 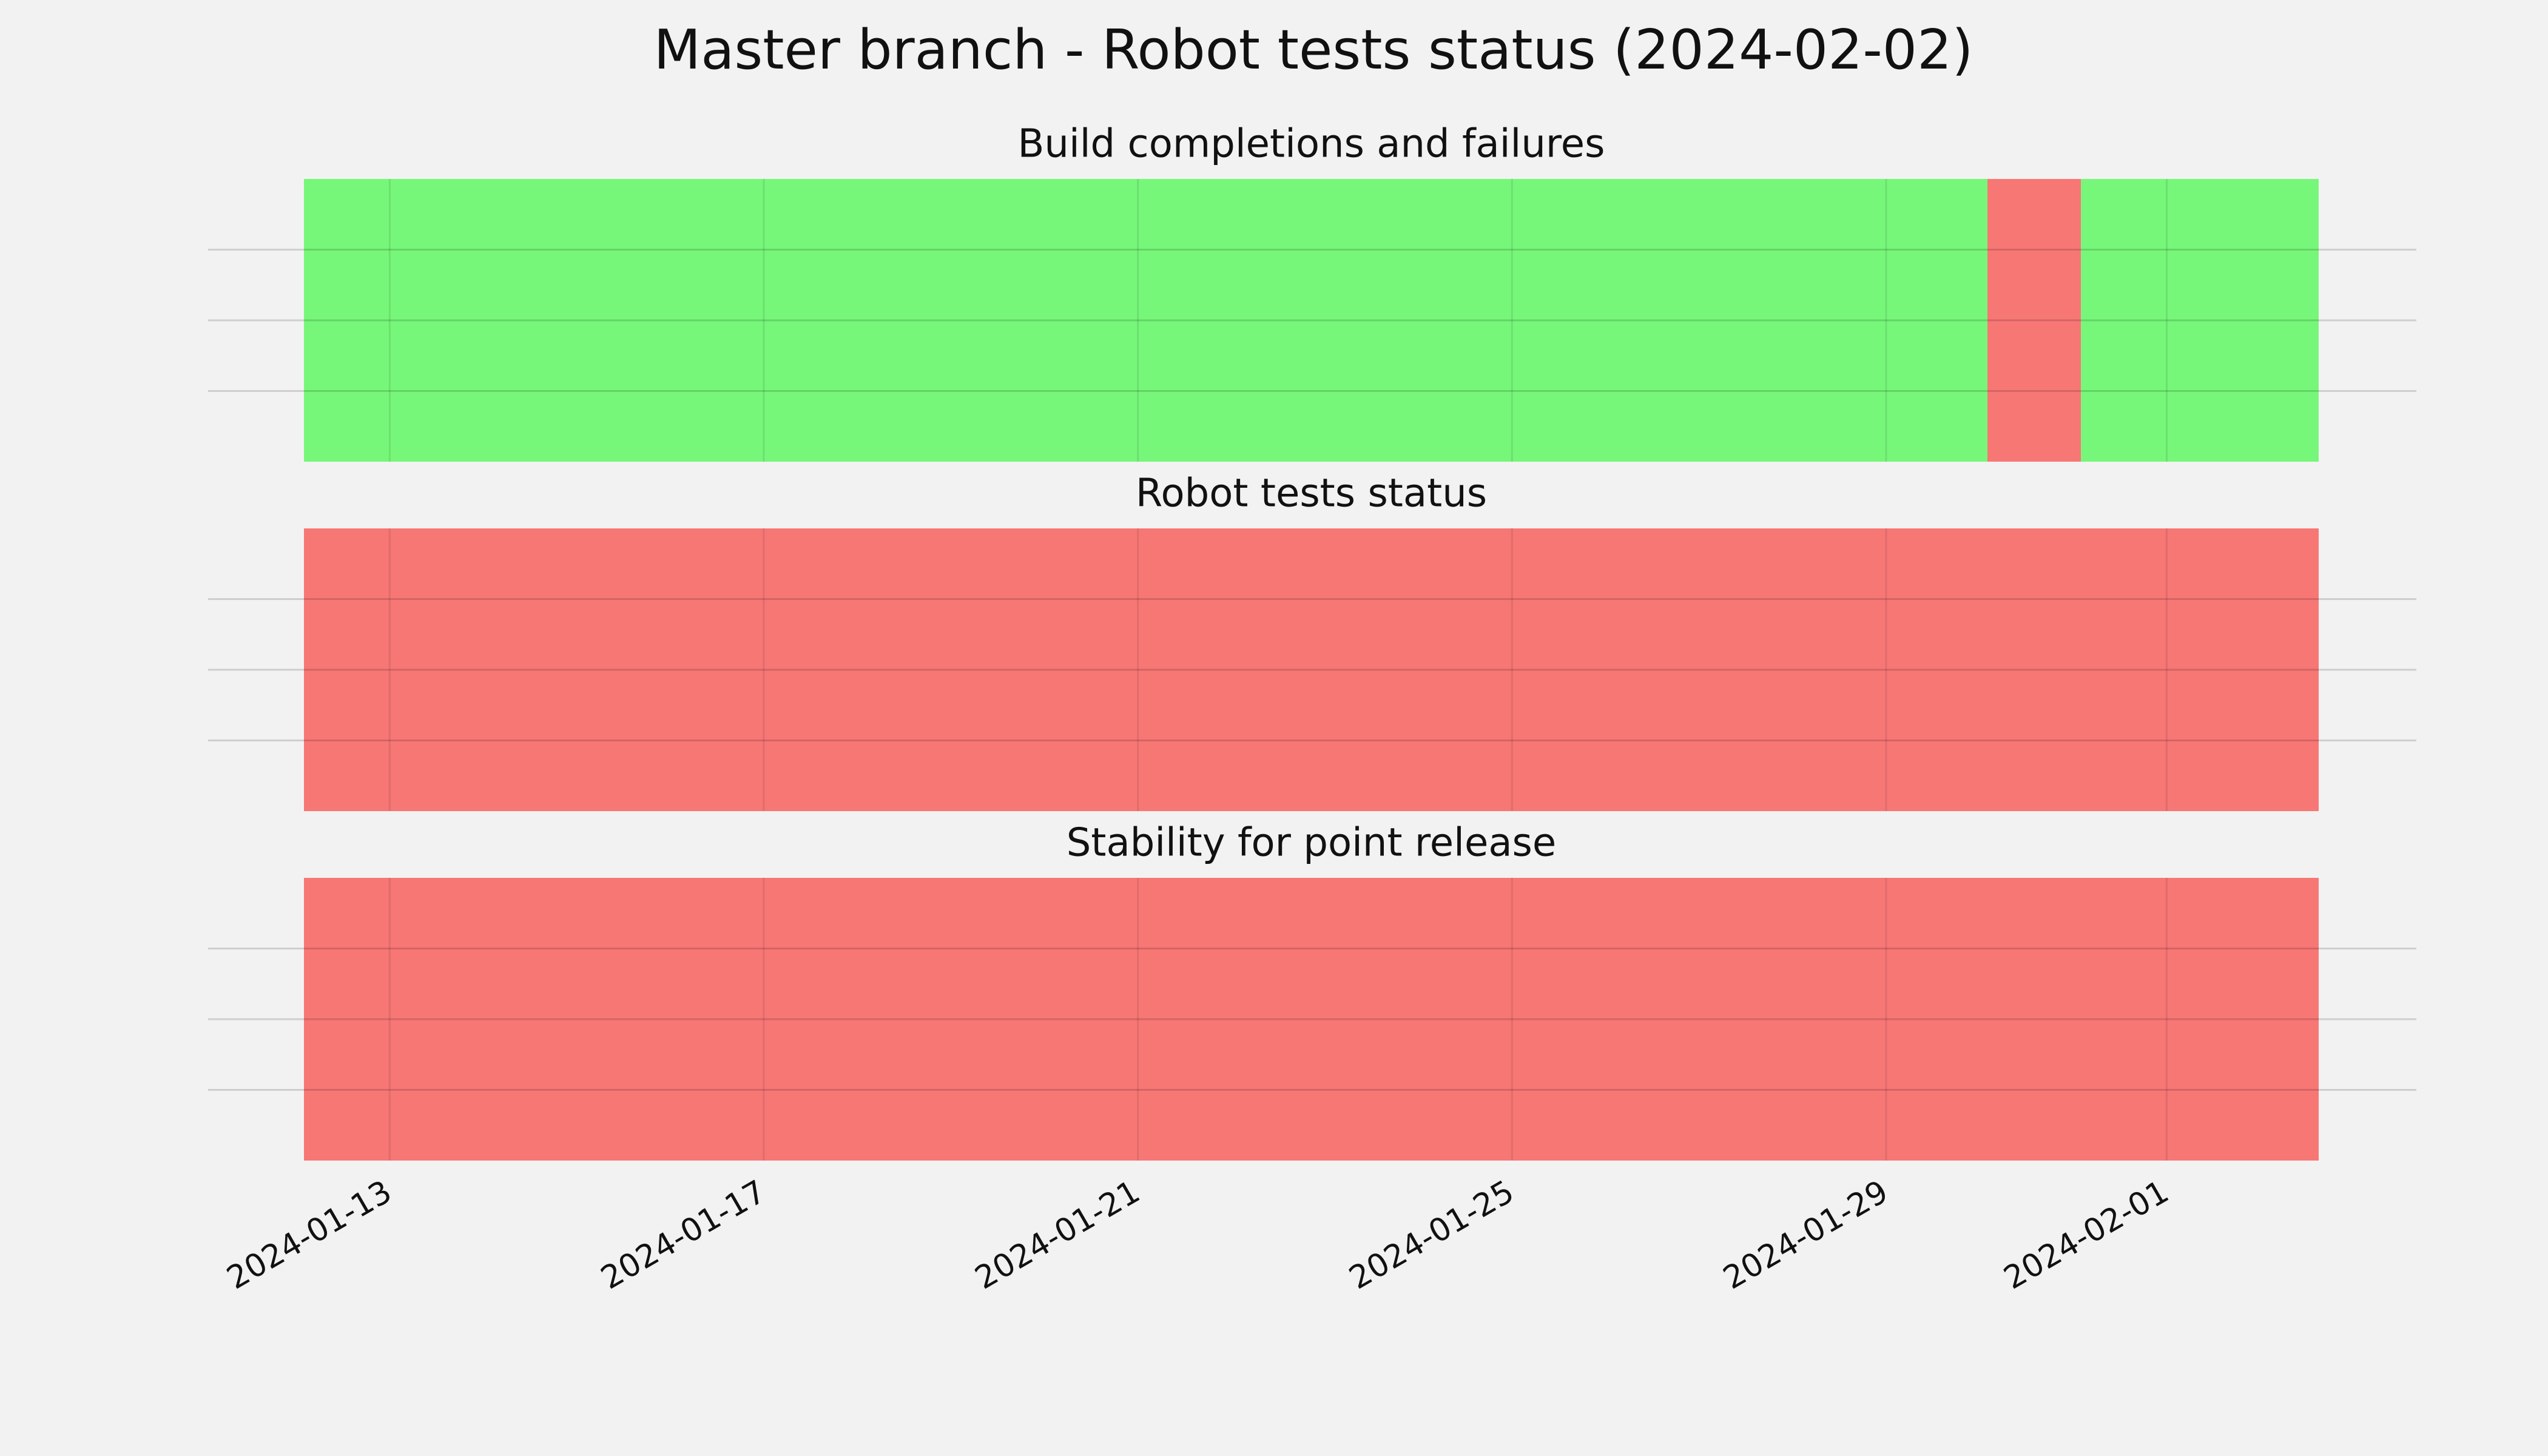 What do you see at coordinates (1311, 493) in the screenshot?
I see `panel-title: Robot tests status` at bounding box center [1311, 493].